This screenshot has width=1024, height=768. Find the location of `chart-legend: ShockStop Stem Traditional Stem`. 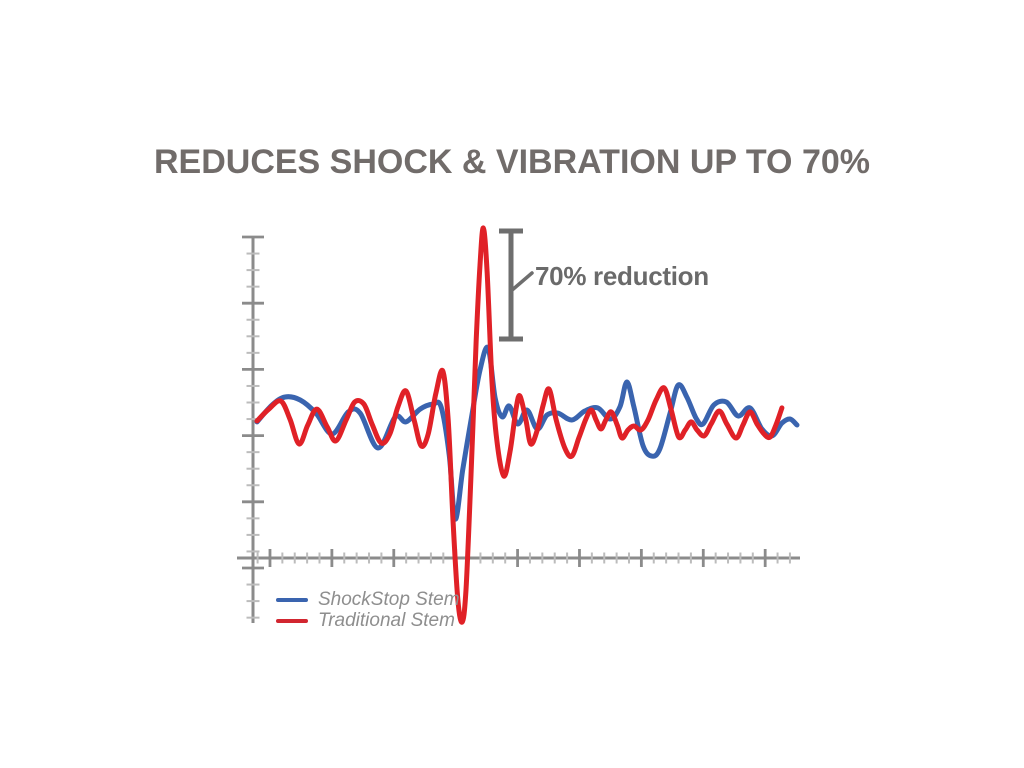

chart-legend: ShockStop Stem Traditional Stem is located at coordinates (368, 610).